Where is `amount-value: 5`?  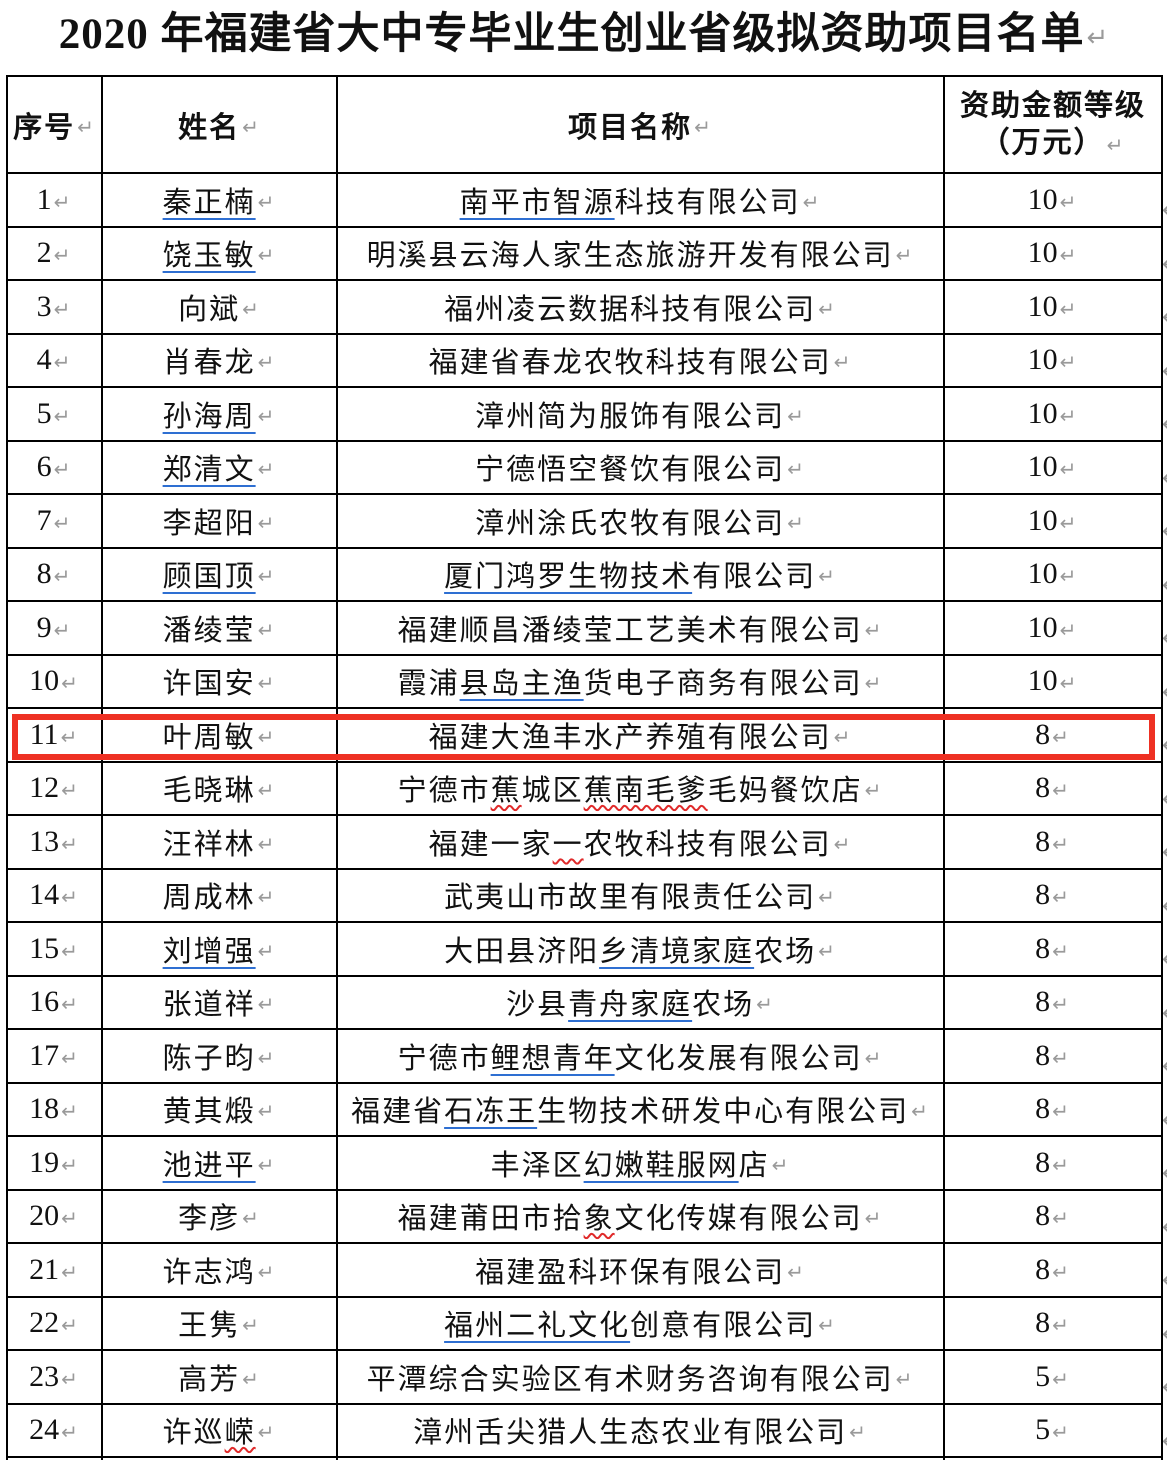 amount-value: 5 is located at coordinates (1043, 1430).